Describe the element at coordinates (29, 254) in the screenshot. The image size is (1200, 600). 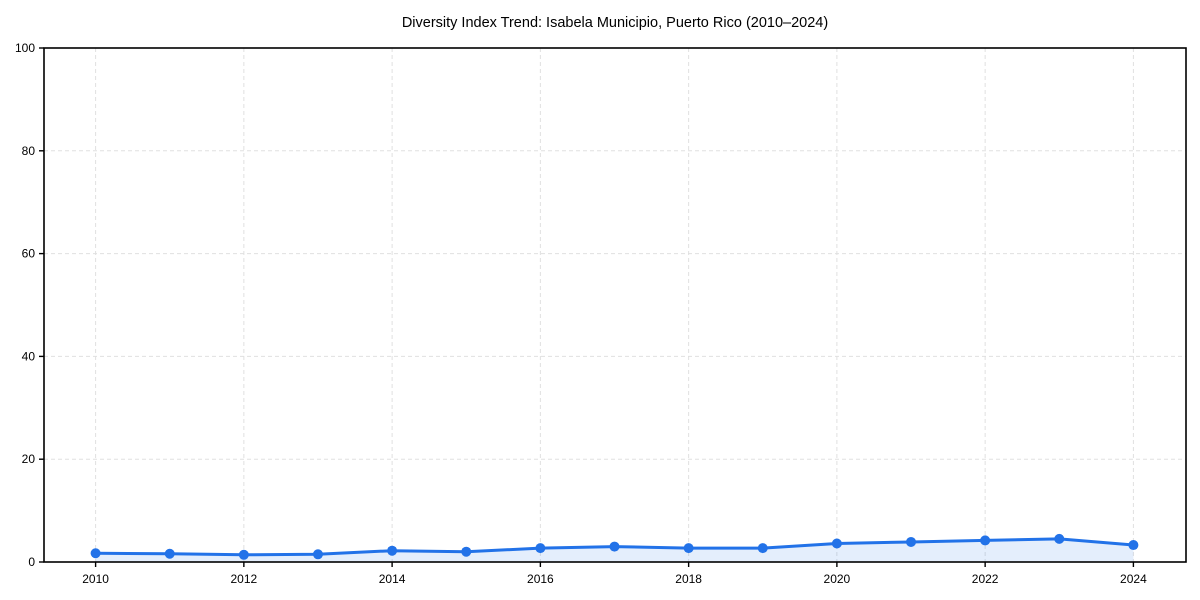
I see `y-tick-label: 60` at that location.